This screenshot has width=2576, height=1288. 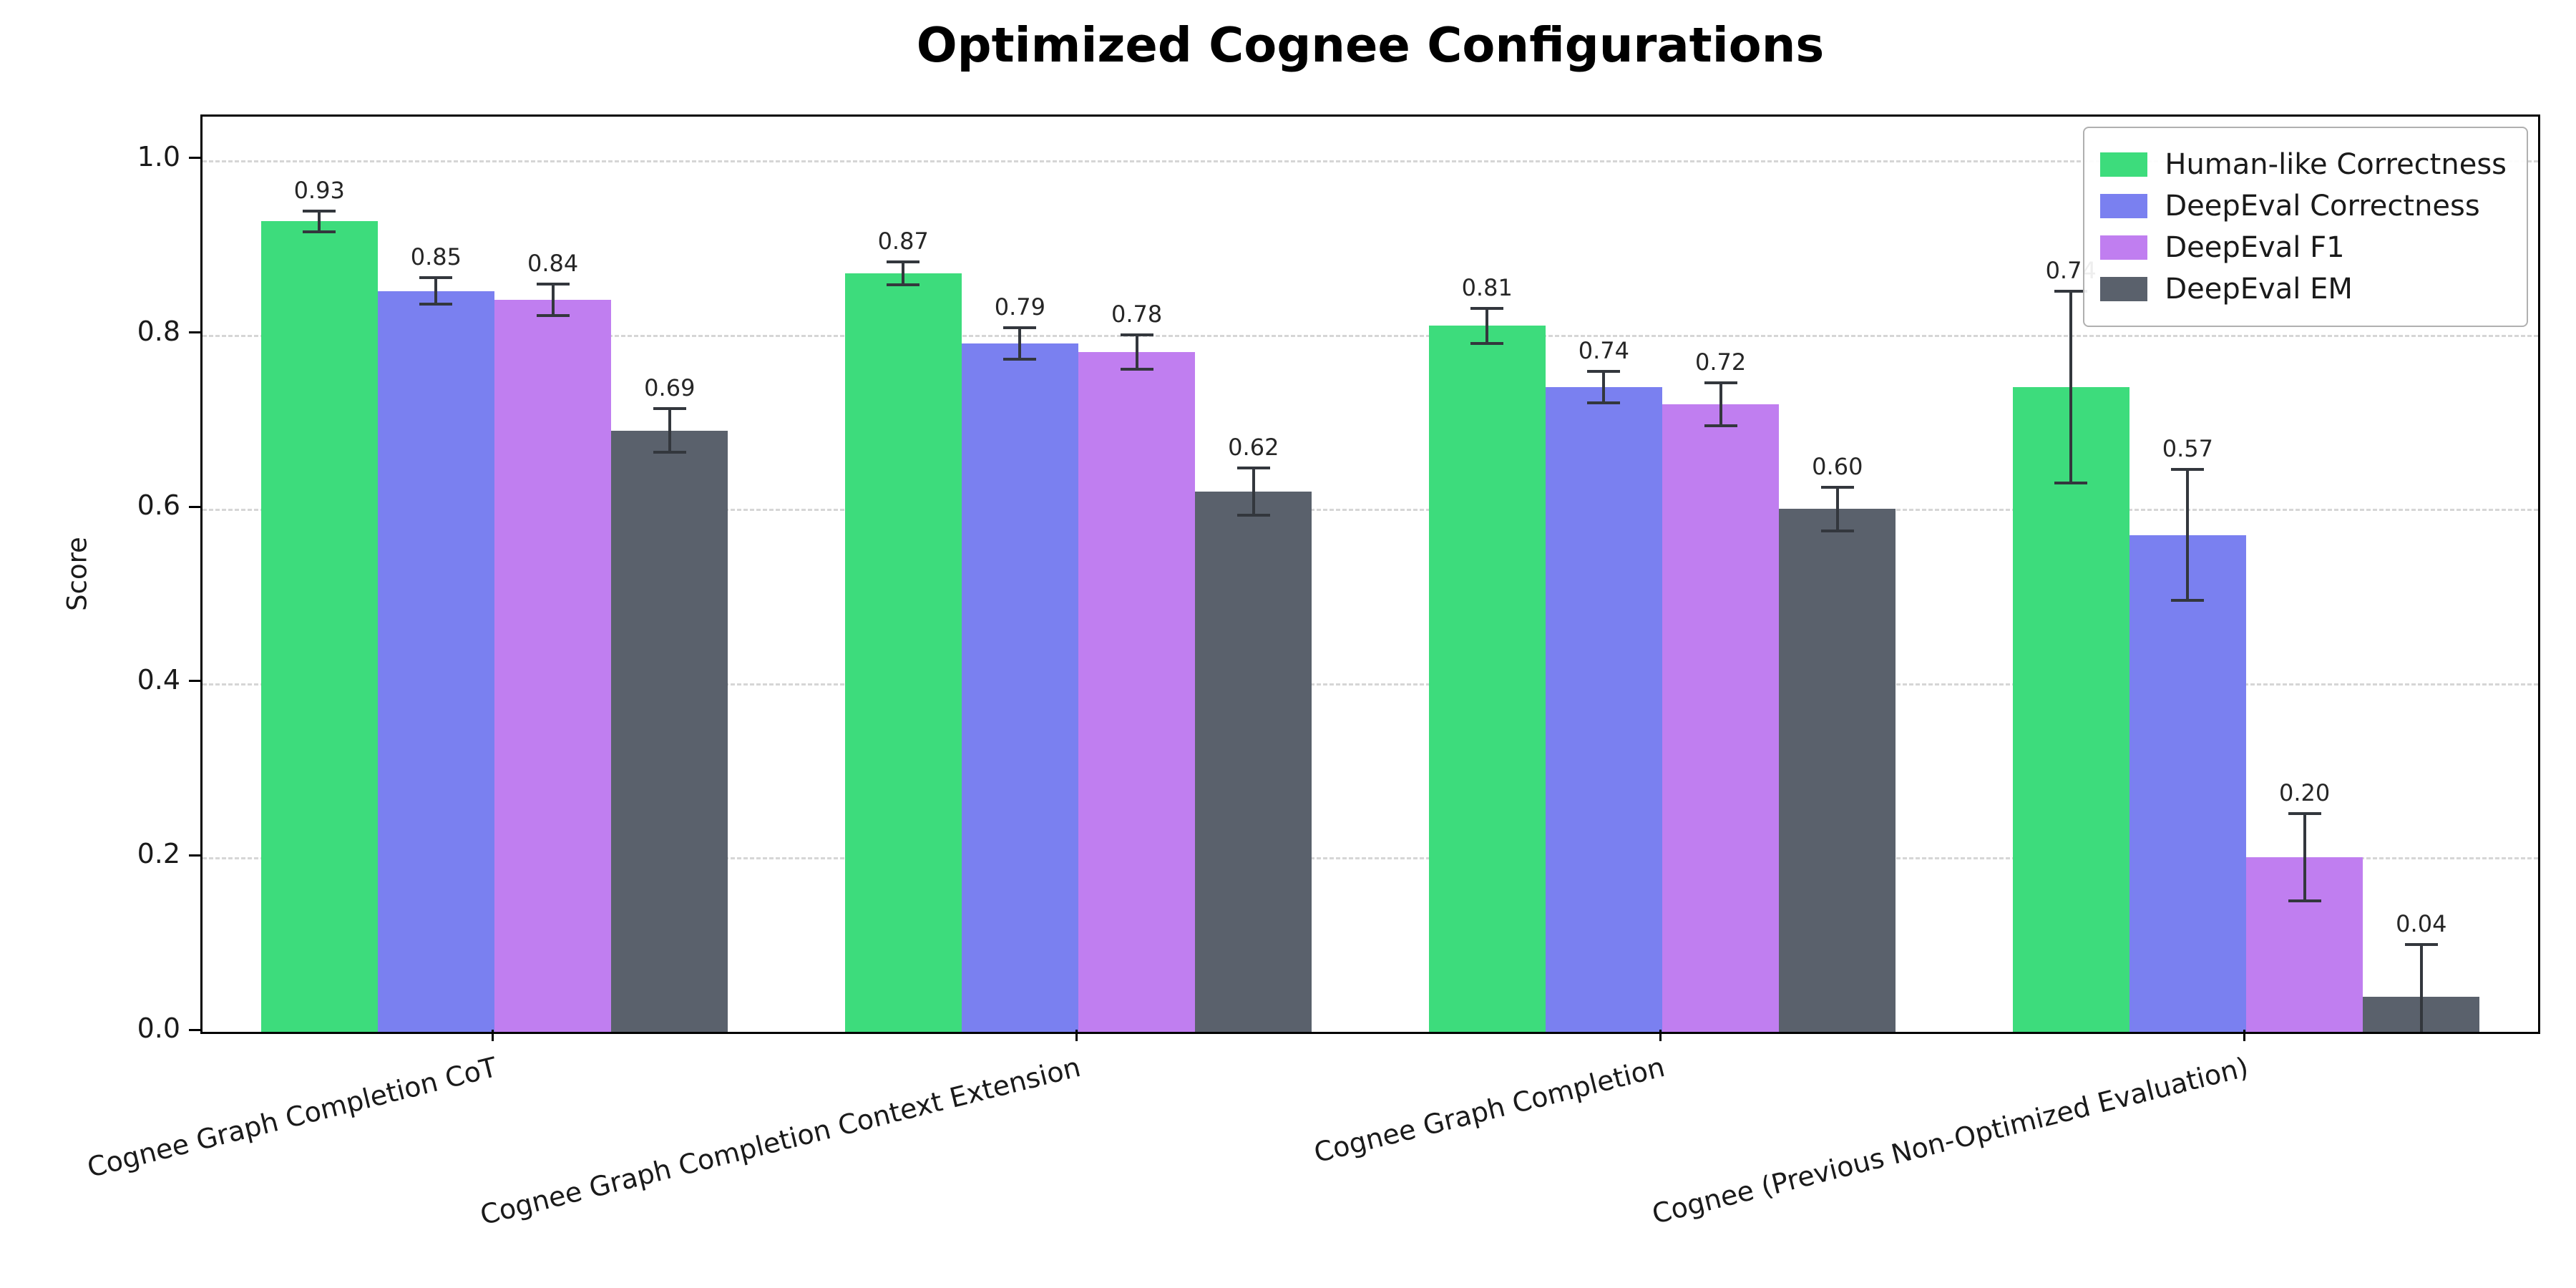 I want to click on y-tick-label: 0.8, so click(x=158, y=331).